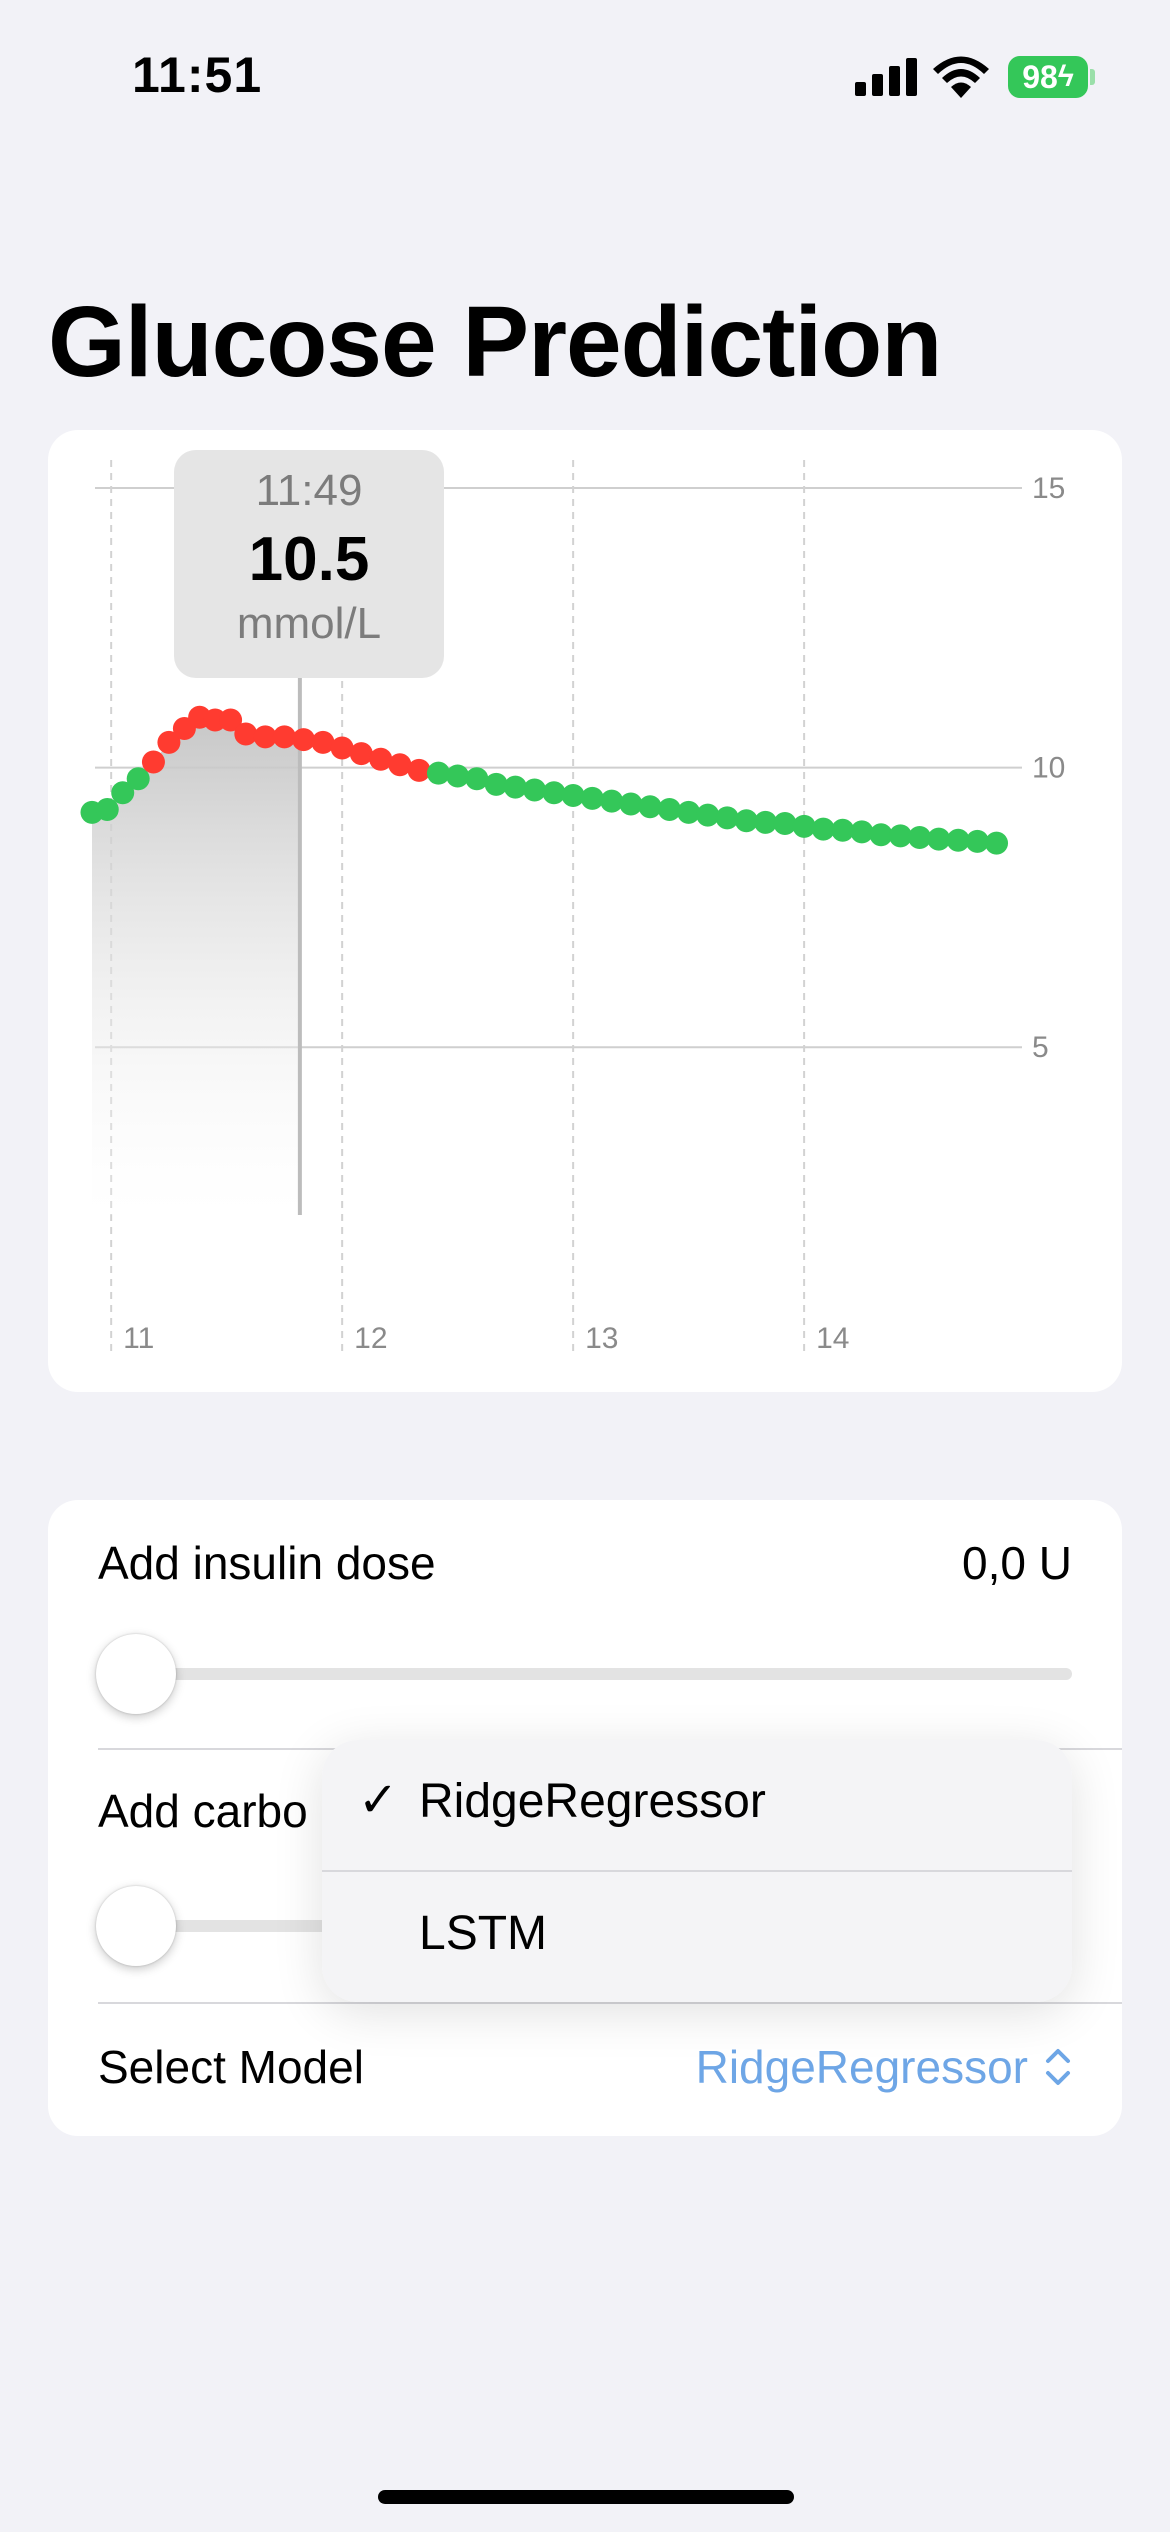  I want to click on battery-cap, so click(1092, 77).